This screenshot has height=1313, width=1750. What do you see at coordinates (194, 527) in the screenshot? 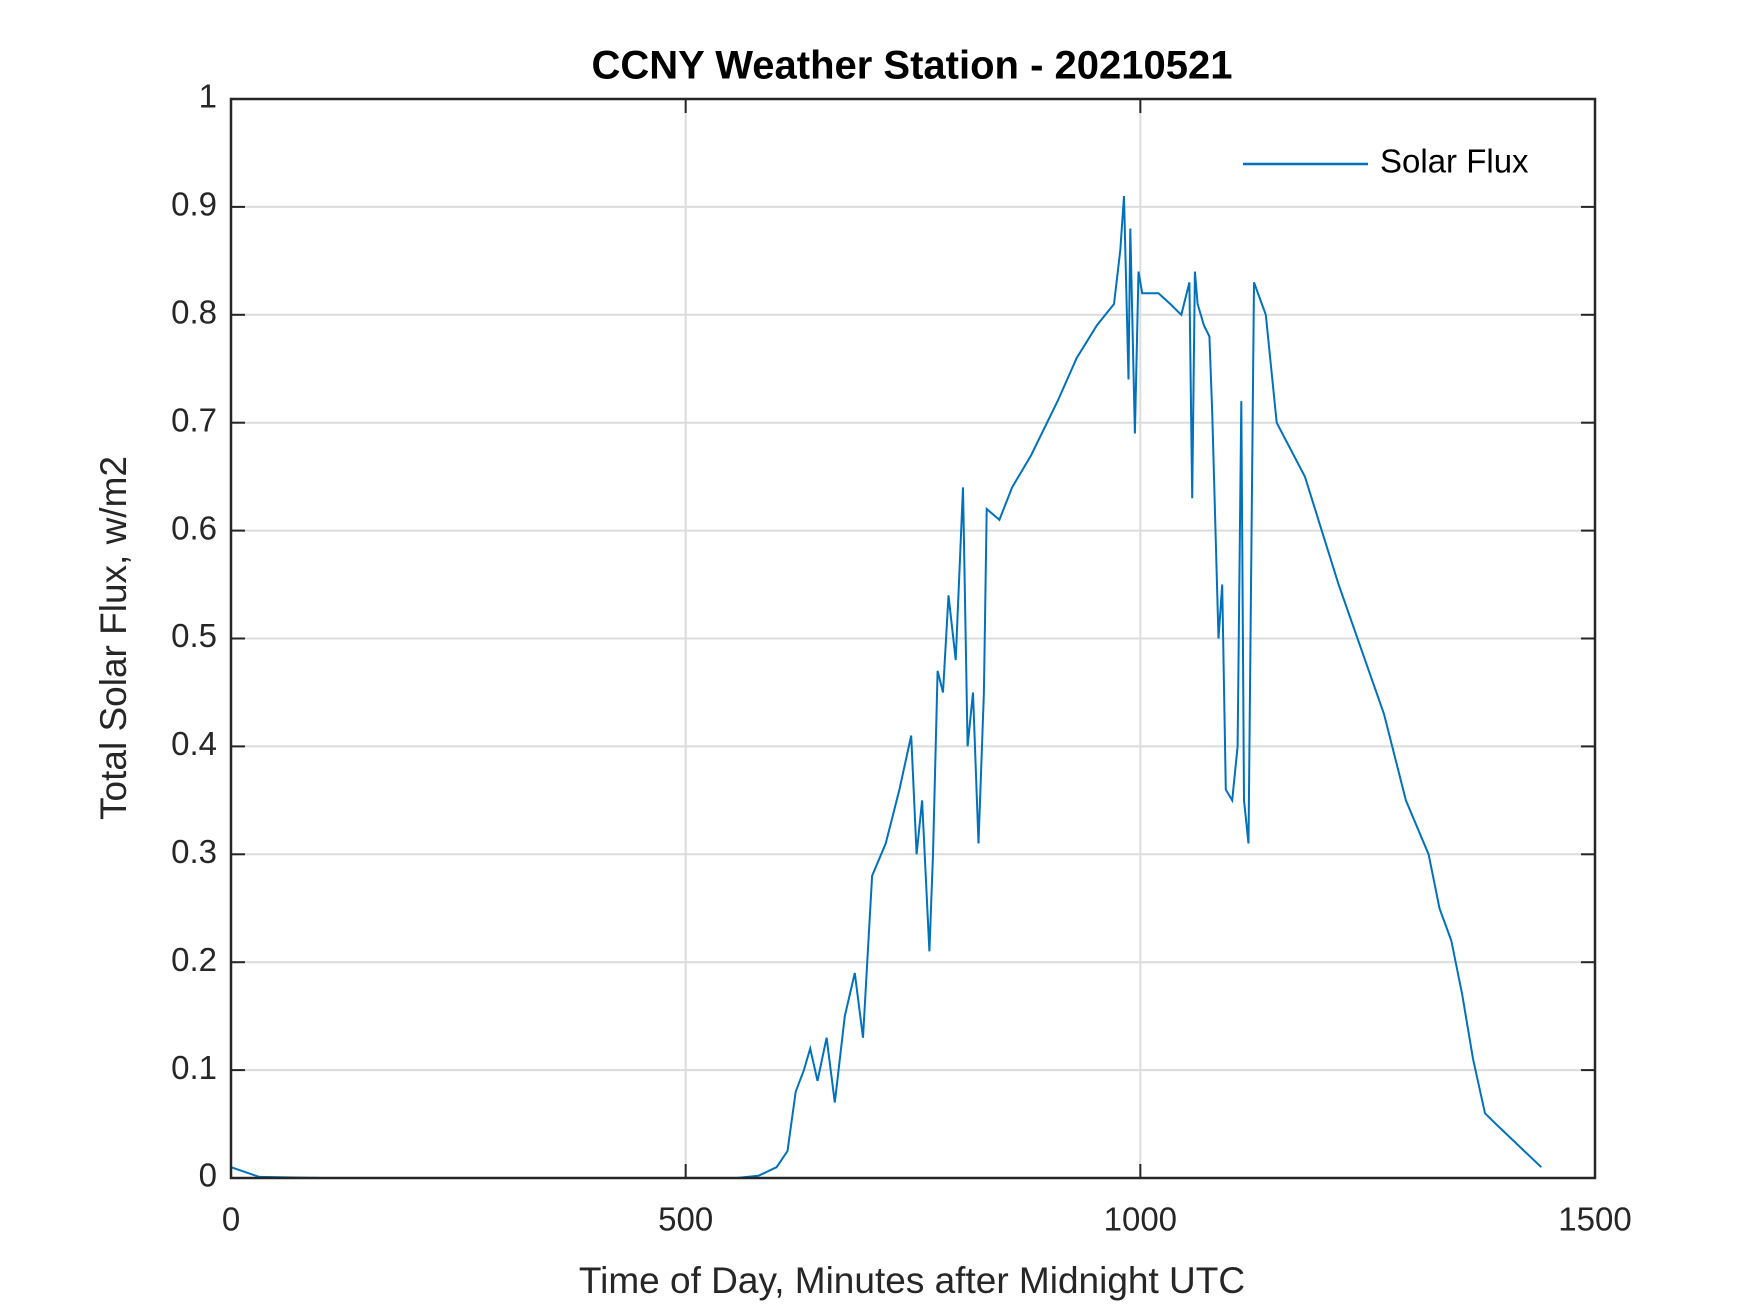
I see `y-tick-label: 0.6` at bounding box center [194, 527].